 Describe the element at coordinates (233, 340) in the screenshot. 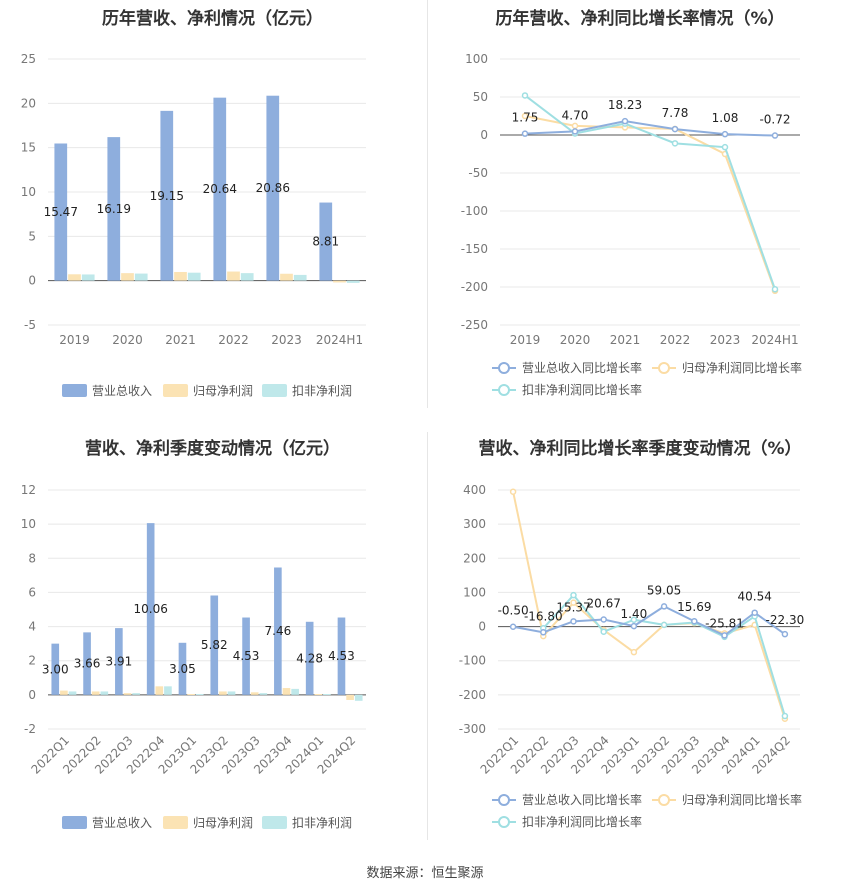

I see `x-tick-label: 2022` at that location.